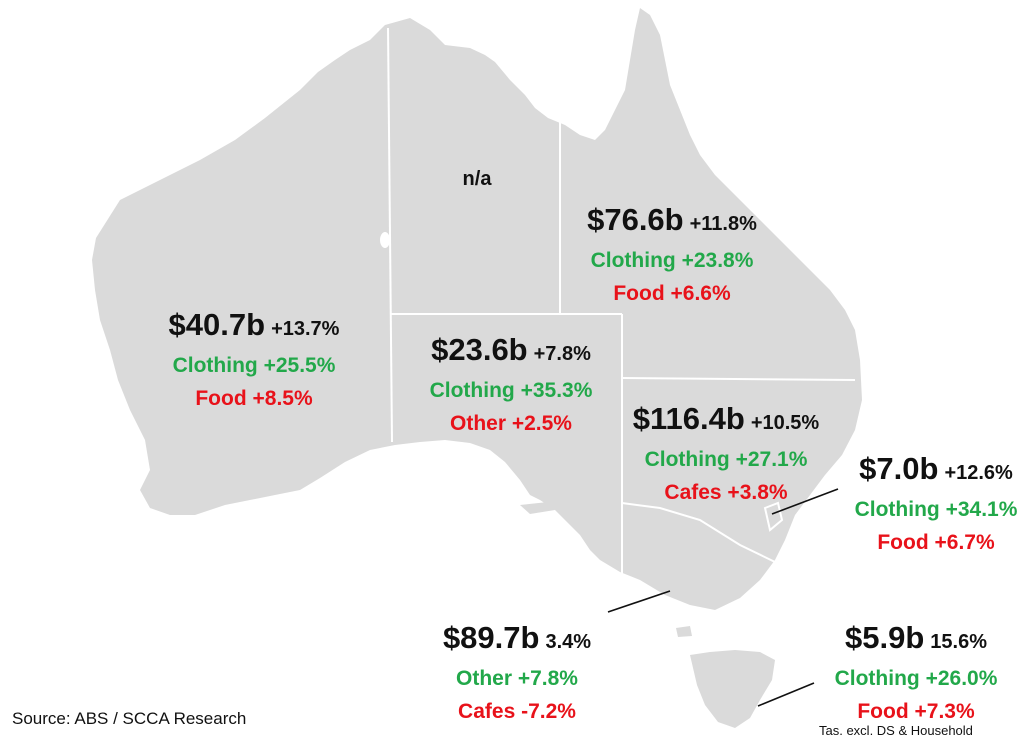 Image resolution: width=1030 pixels, height=741 pixels. I want to click on vic-total: $89.7b, so click(491, 637).